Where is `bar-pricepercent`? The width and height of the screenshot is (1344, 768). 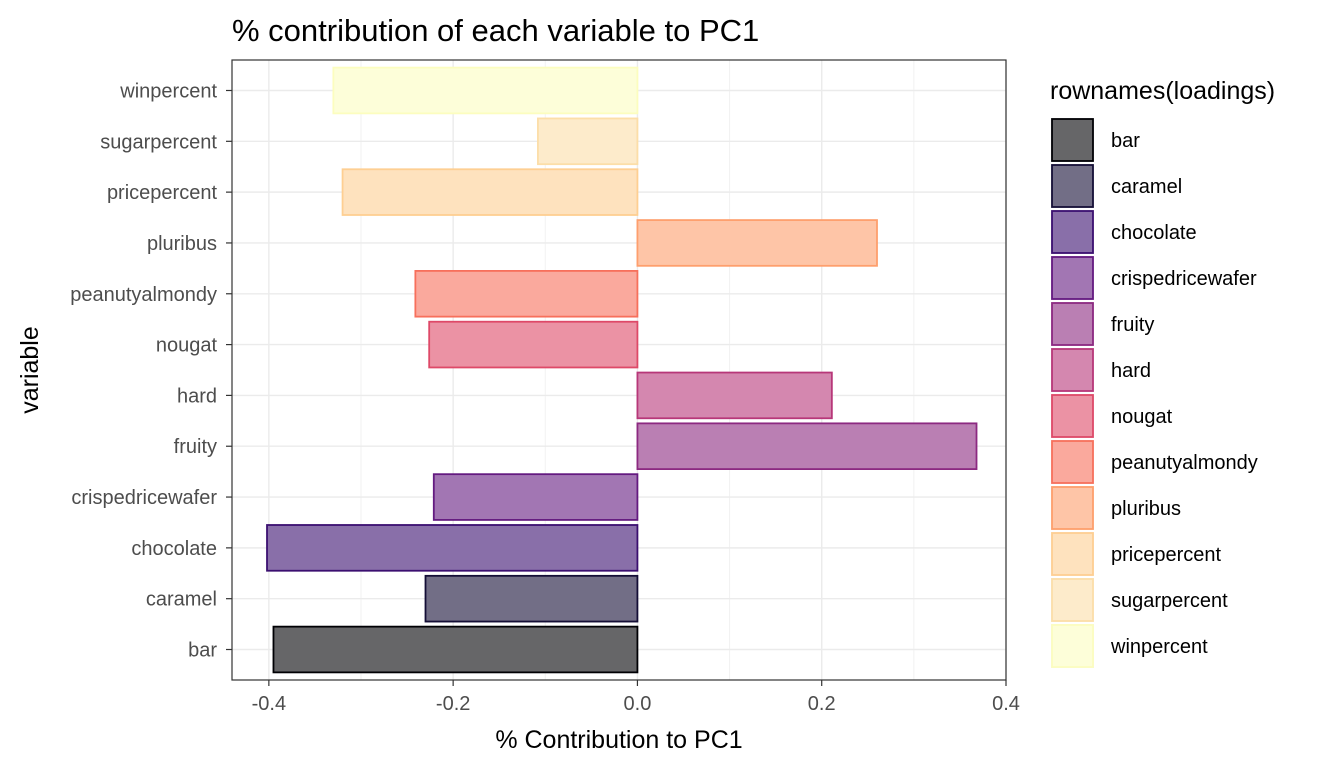 bar-pricepercent is located at coordinates (490, 192).